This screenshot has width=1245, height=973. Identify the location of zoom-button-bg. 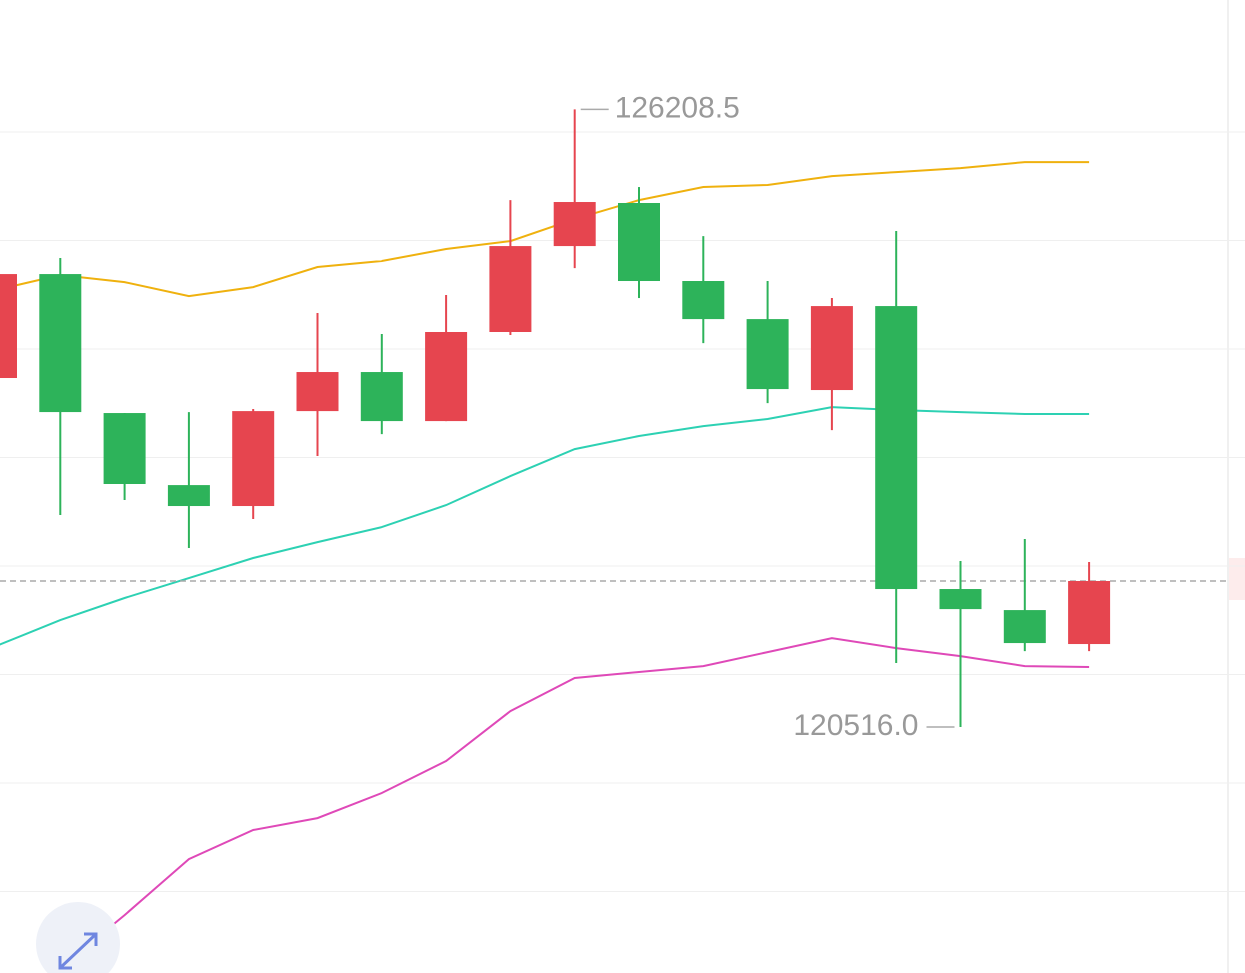
(78, 937).